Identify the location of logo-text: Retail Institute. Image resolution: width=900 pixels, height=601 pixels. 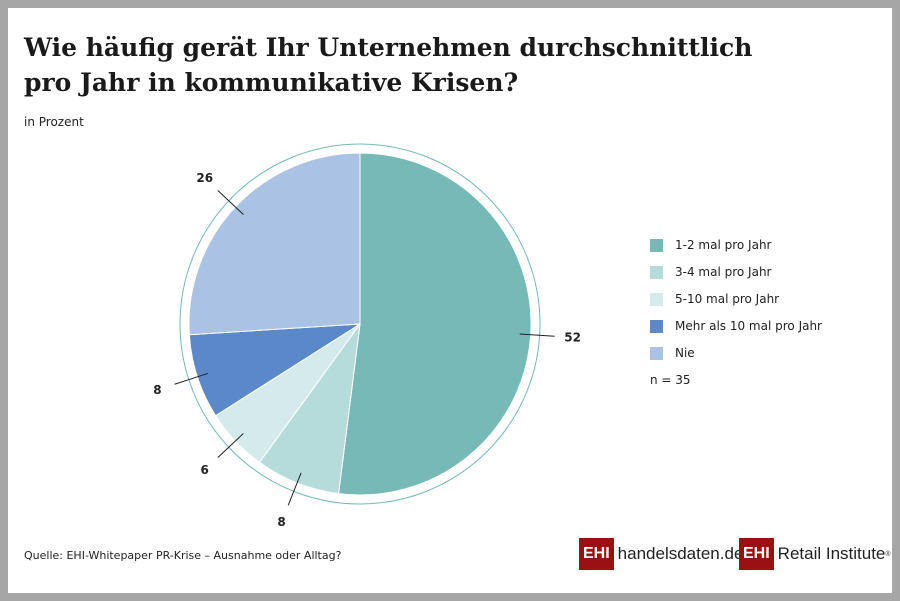
(831, 553).